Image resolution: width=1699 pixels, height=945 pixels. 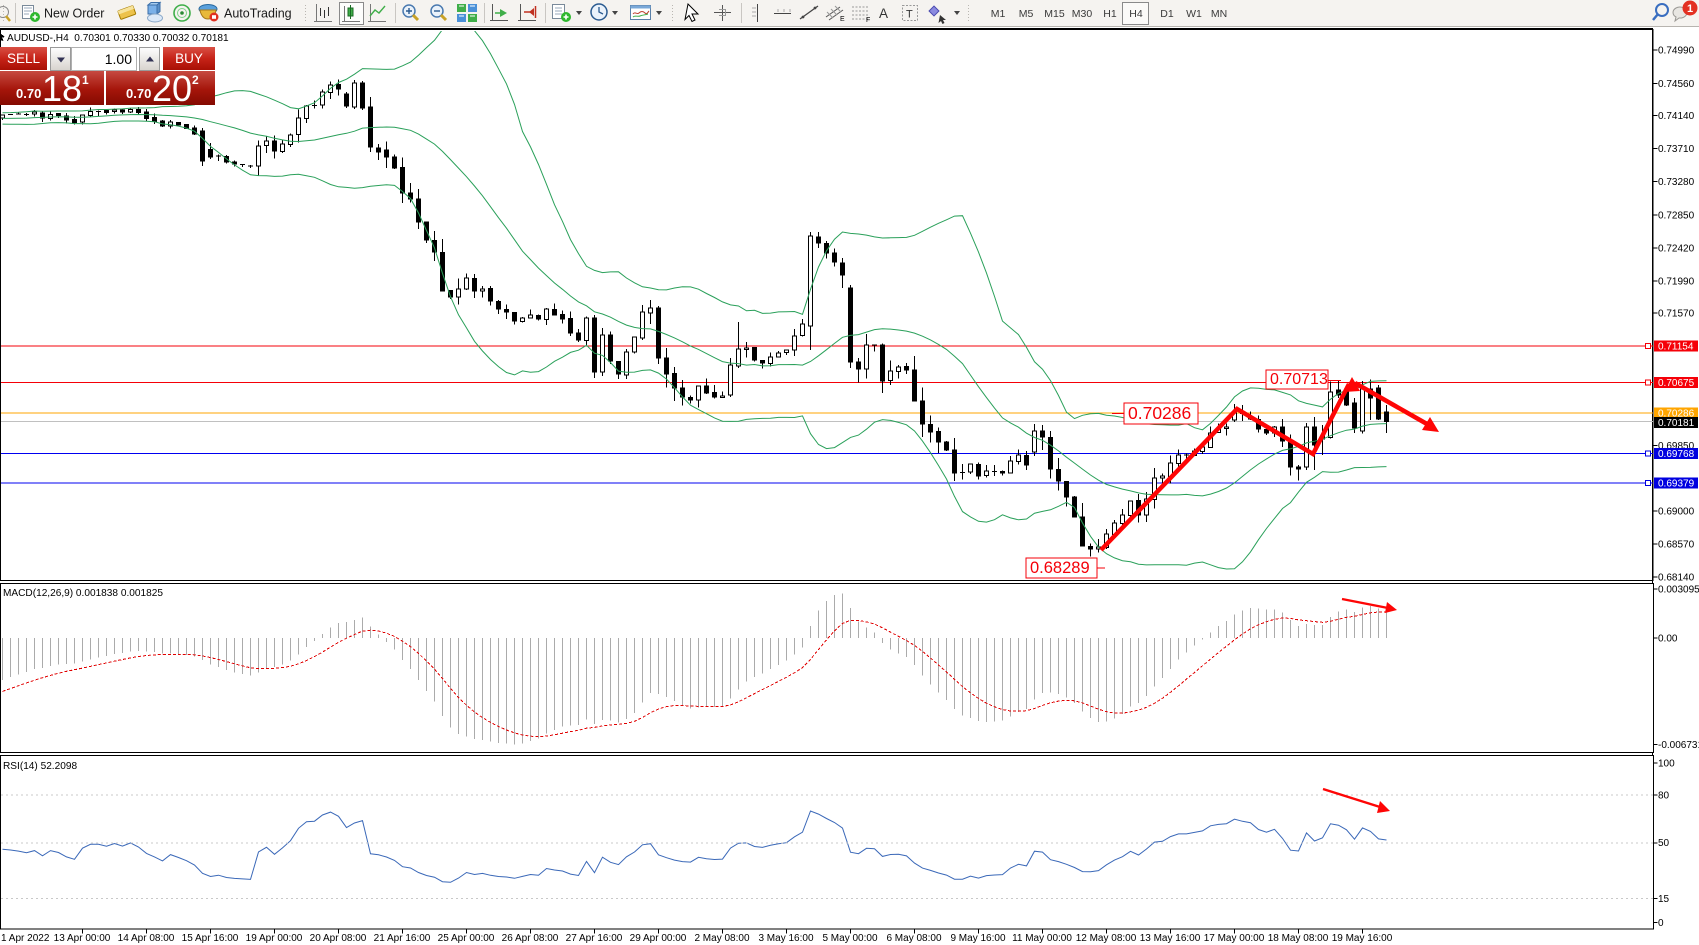 What do you see at coordinates (530, 938) in the screenshot?
I see `svg-text: 26 Apr 08:00` at bounding box center [530, 938].